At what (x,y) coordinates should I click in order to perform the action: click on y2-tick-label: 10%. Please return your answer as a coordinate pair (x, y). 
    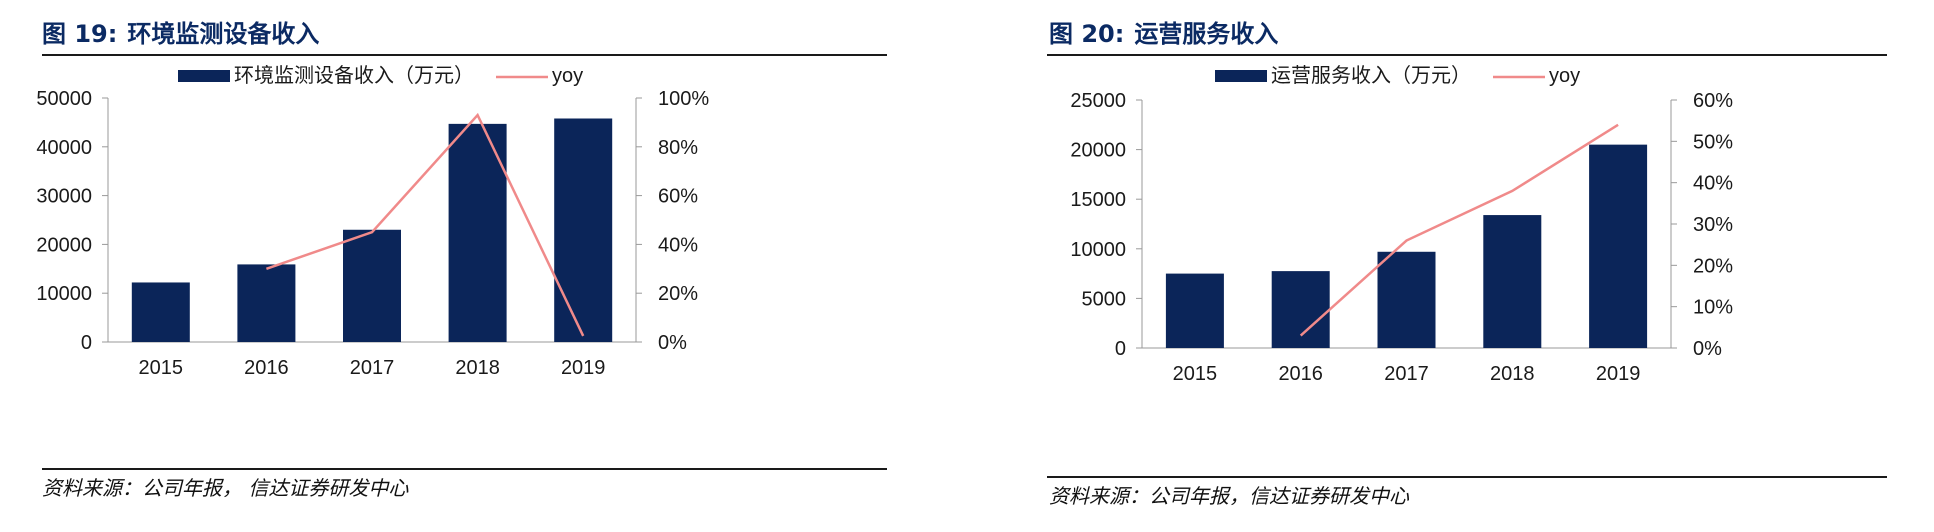
    Looking at the image, I should click on (1713, 308).